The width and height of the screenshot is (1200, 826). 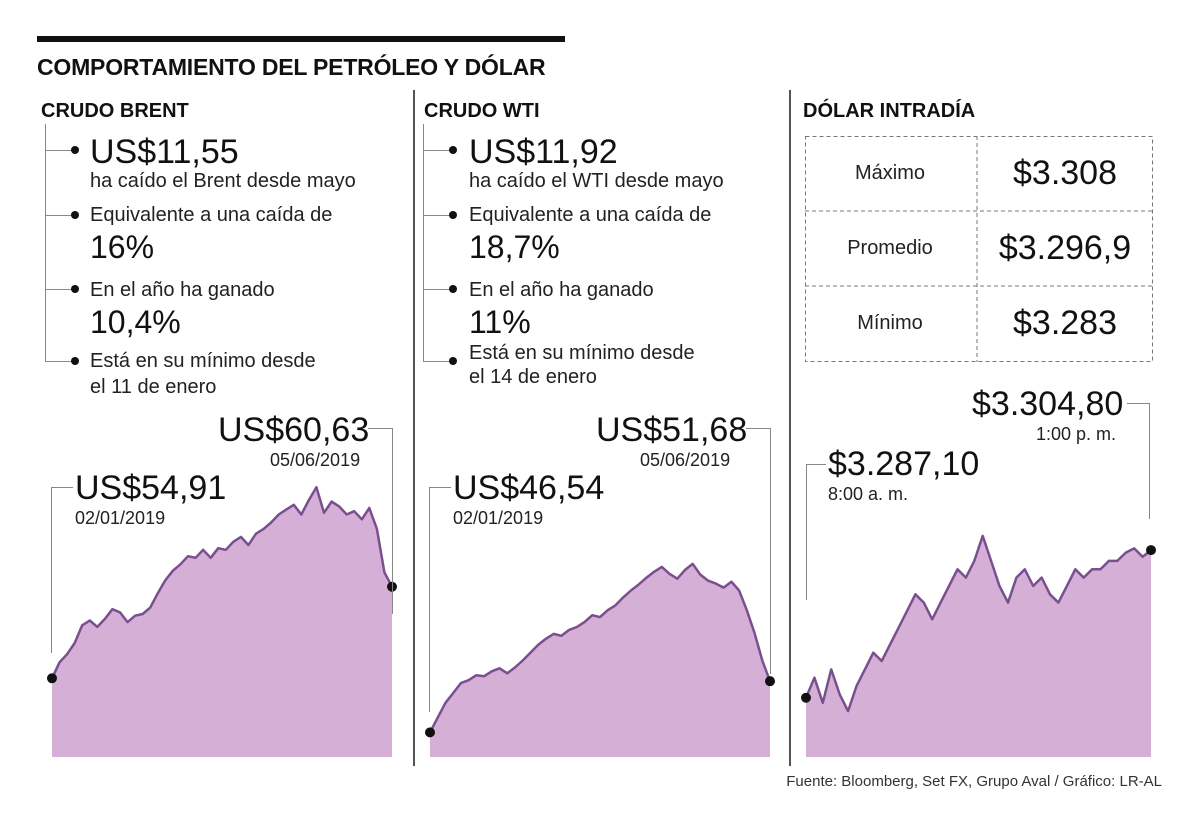 What do you see at coordinates (533, 377) in the screenshot?
I see `wti-min-line2: el 14 de enero` at bounding box center [533, 377].